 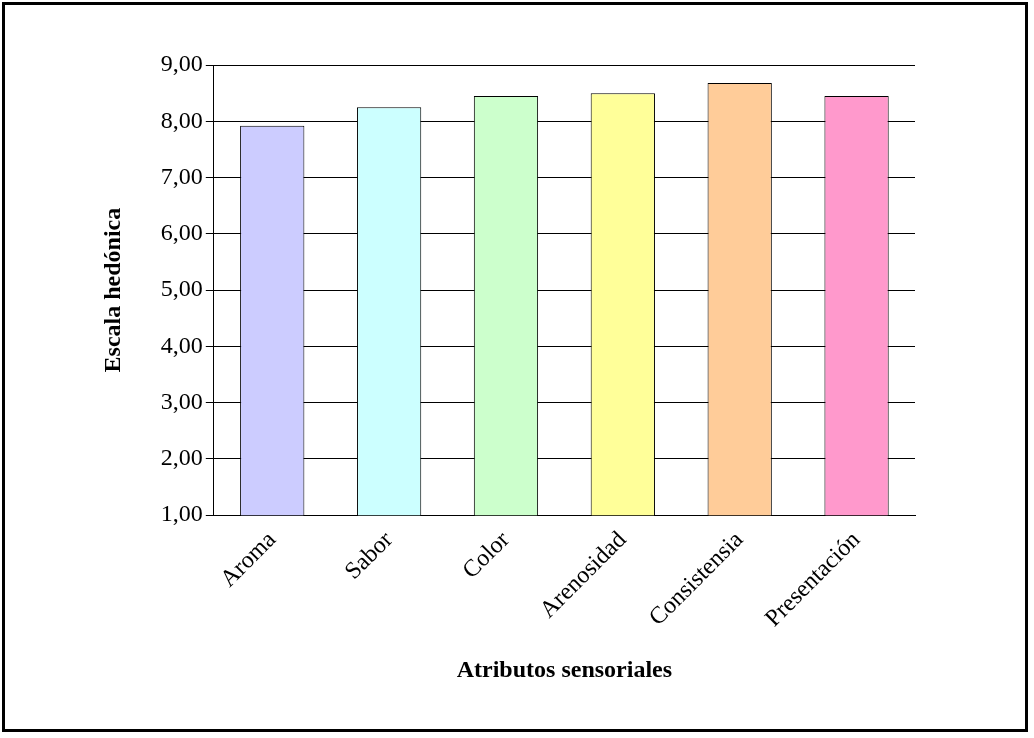 I want to click on y-tick-label: 7,00, so click(x=181, y=175).